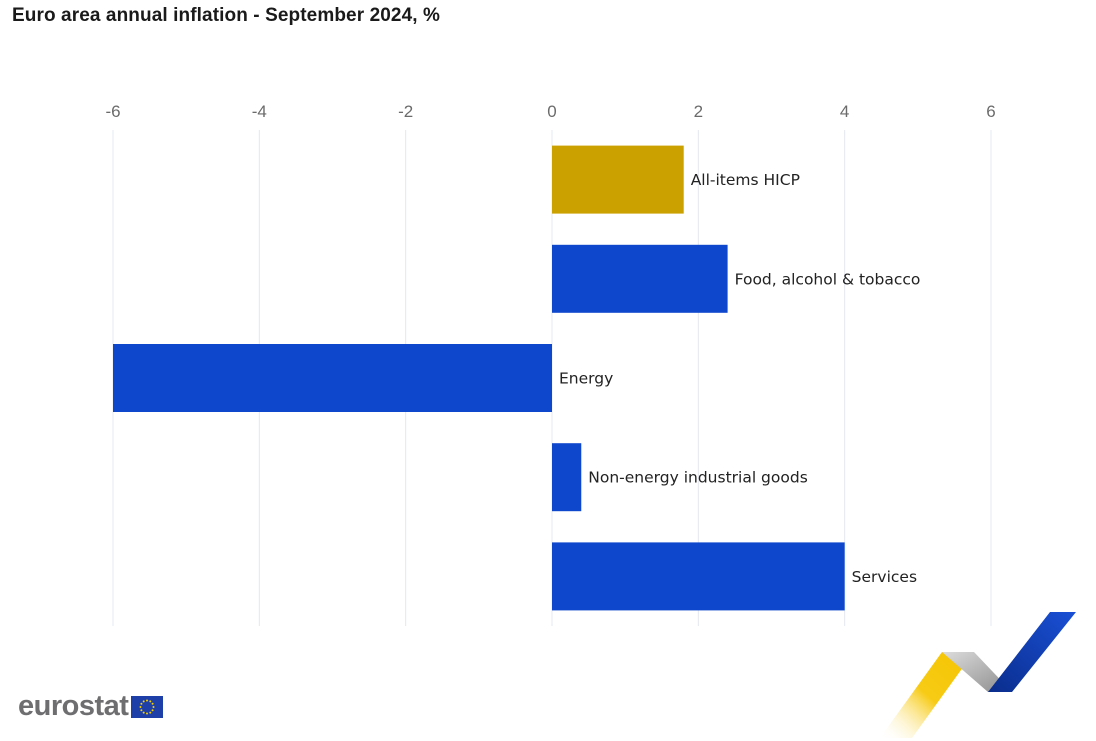 This screenshot has width=1096, height=741. Describe the element at coordinates (551, 111) in the screenshot. I see `x-tick-label: 0` at that location.